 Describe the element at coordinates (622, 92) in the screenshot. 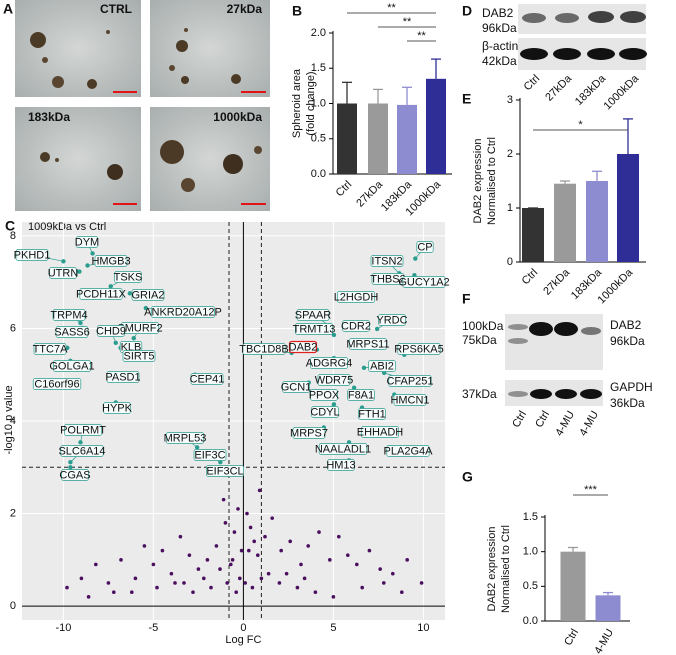

I see `lane-label: 1000kDa` at that location.